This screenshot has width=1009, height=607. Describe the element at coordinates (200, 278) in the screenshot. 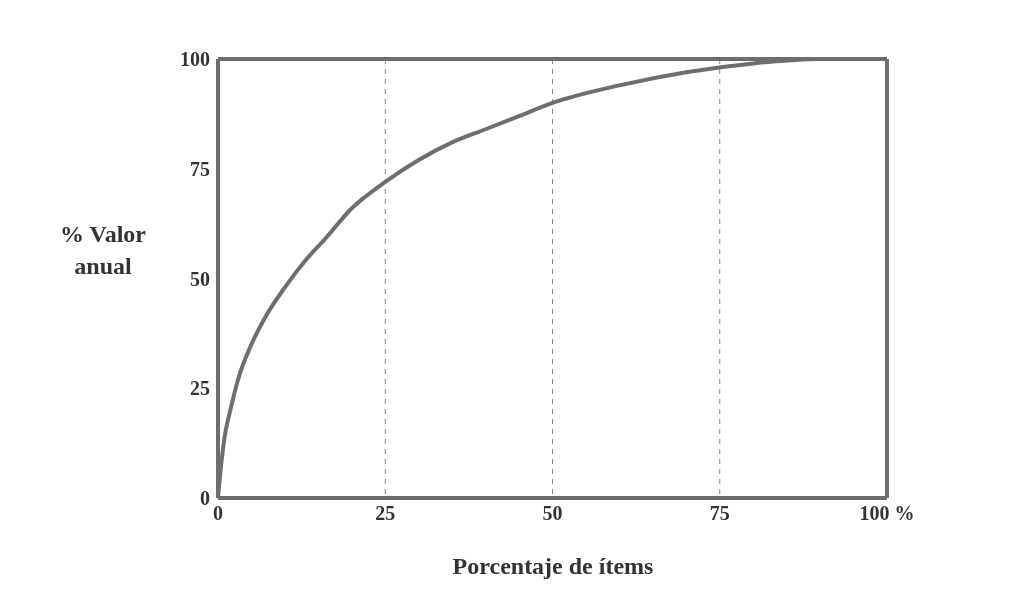

I see `y-tick-label: 50` at that location.